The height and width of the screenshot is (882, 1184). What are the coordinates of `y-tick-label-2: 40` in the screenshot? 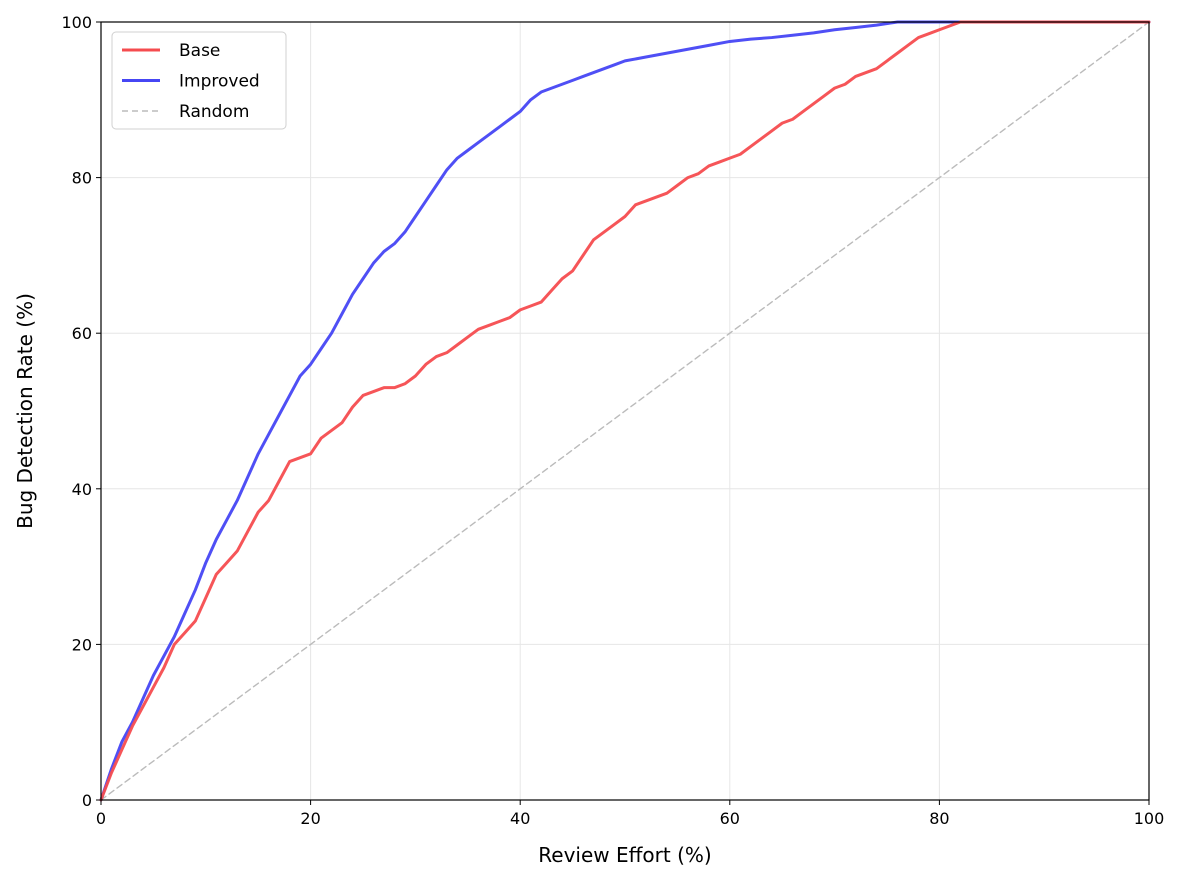 It's located at (82, 489).